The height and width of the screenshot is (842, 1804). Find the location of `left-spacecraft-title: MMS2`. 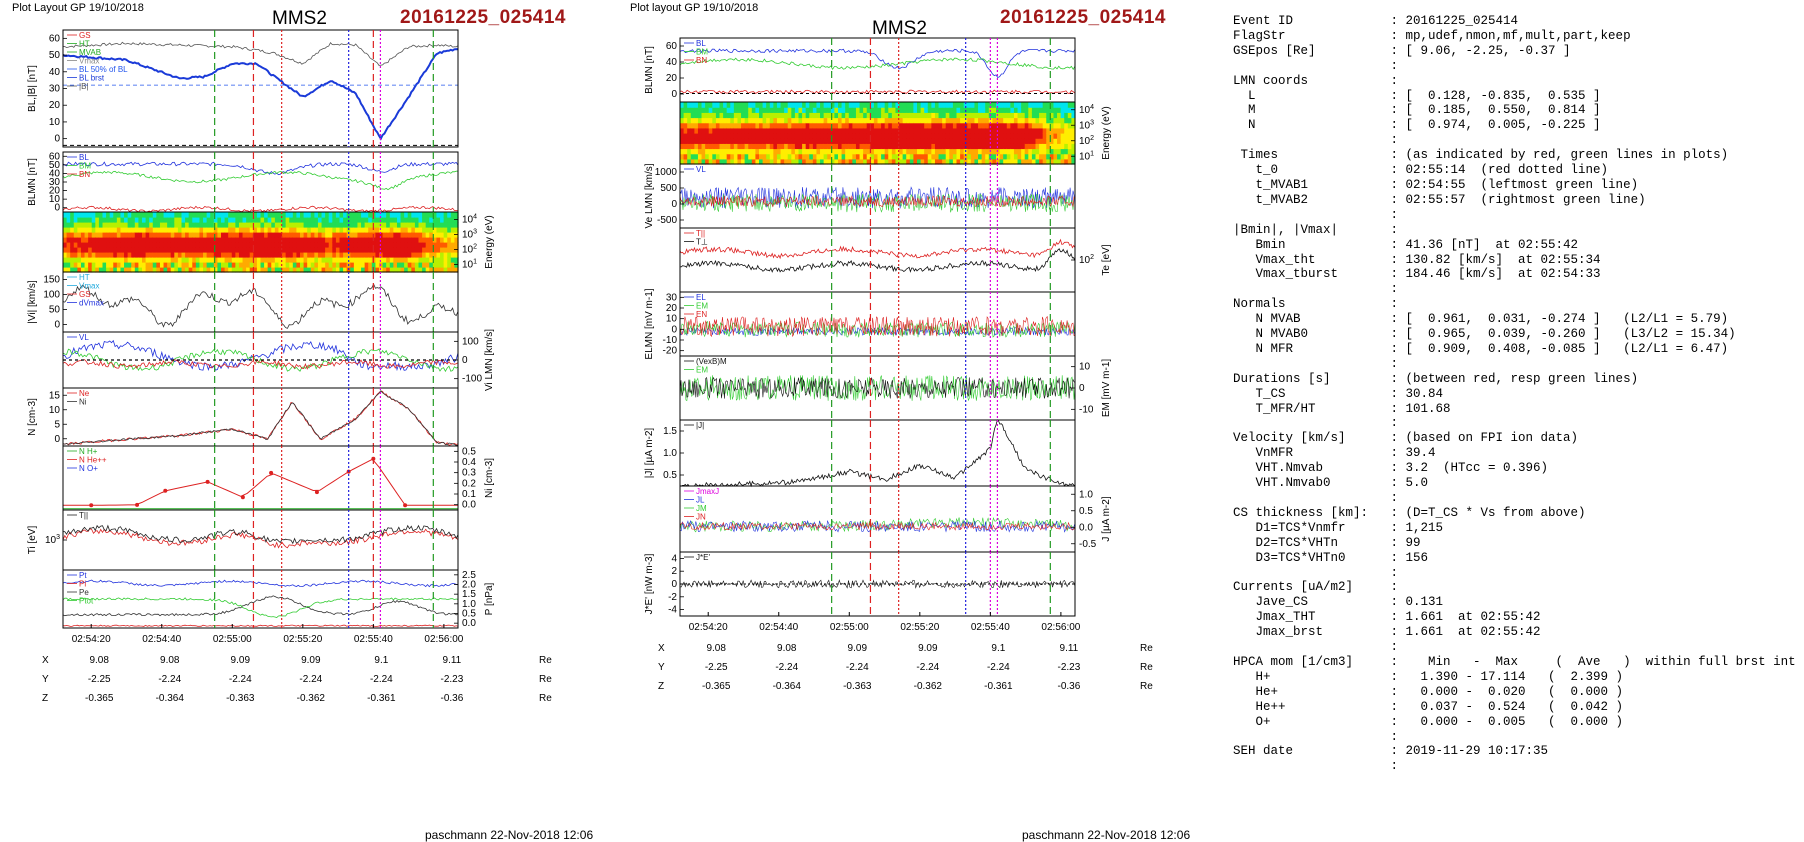

left-spacecraft-title: MMS2 is located at coordinates (299, 18).